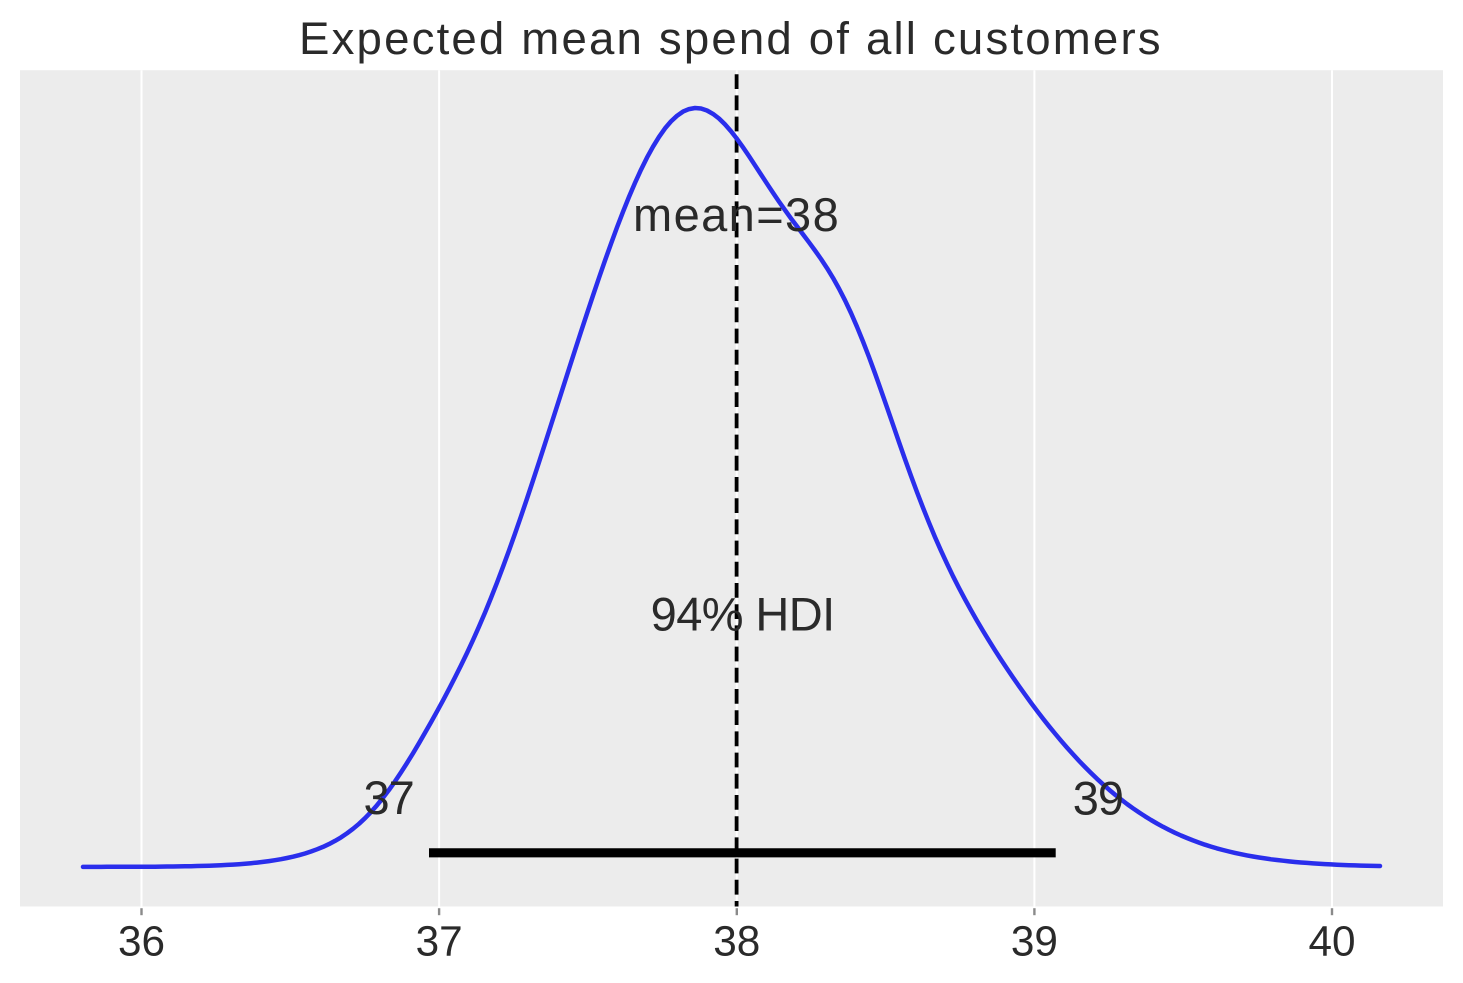 The height and width of the screenshot is (983, 1463). Describe the element at coordinates (1331, 940) in the screenshot. I see `svg-text: 40` at that location.